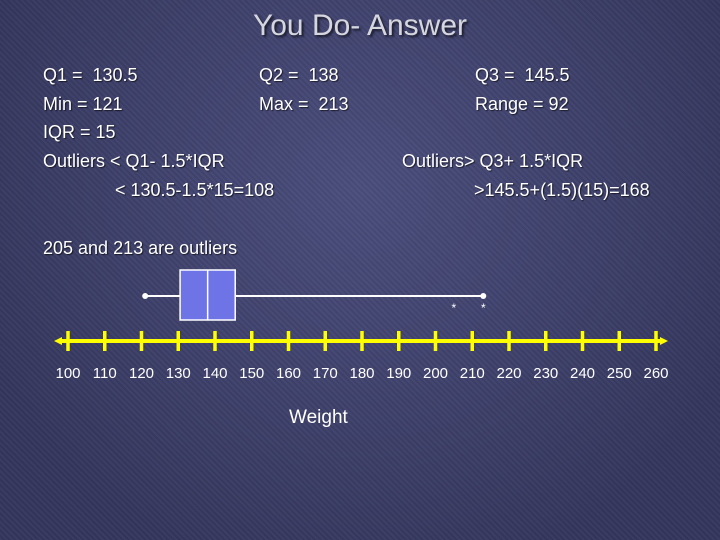 This screenshot has height=540, width=720. What do you see at coordinates (58, 341) in the screenshot?
I see `number-line-arrow-left` at bounding box center [58, 341].